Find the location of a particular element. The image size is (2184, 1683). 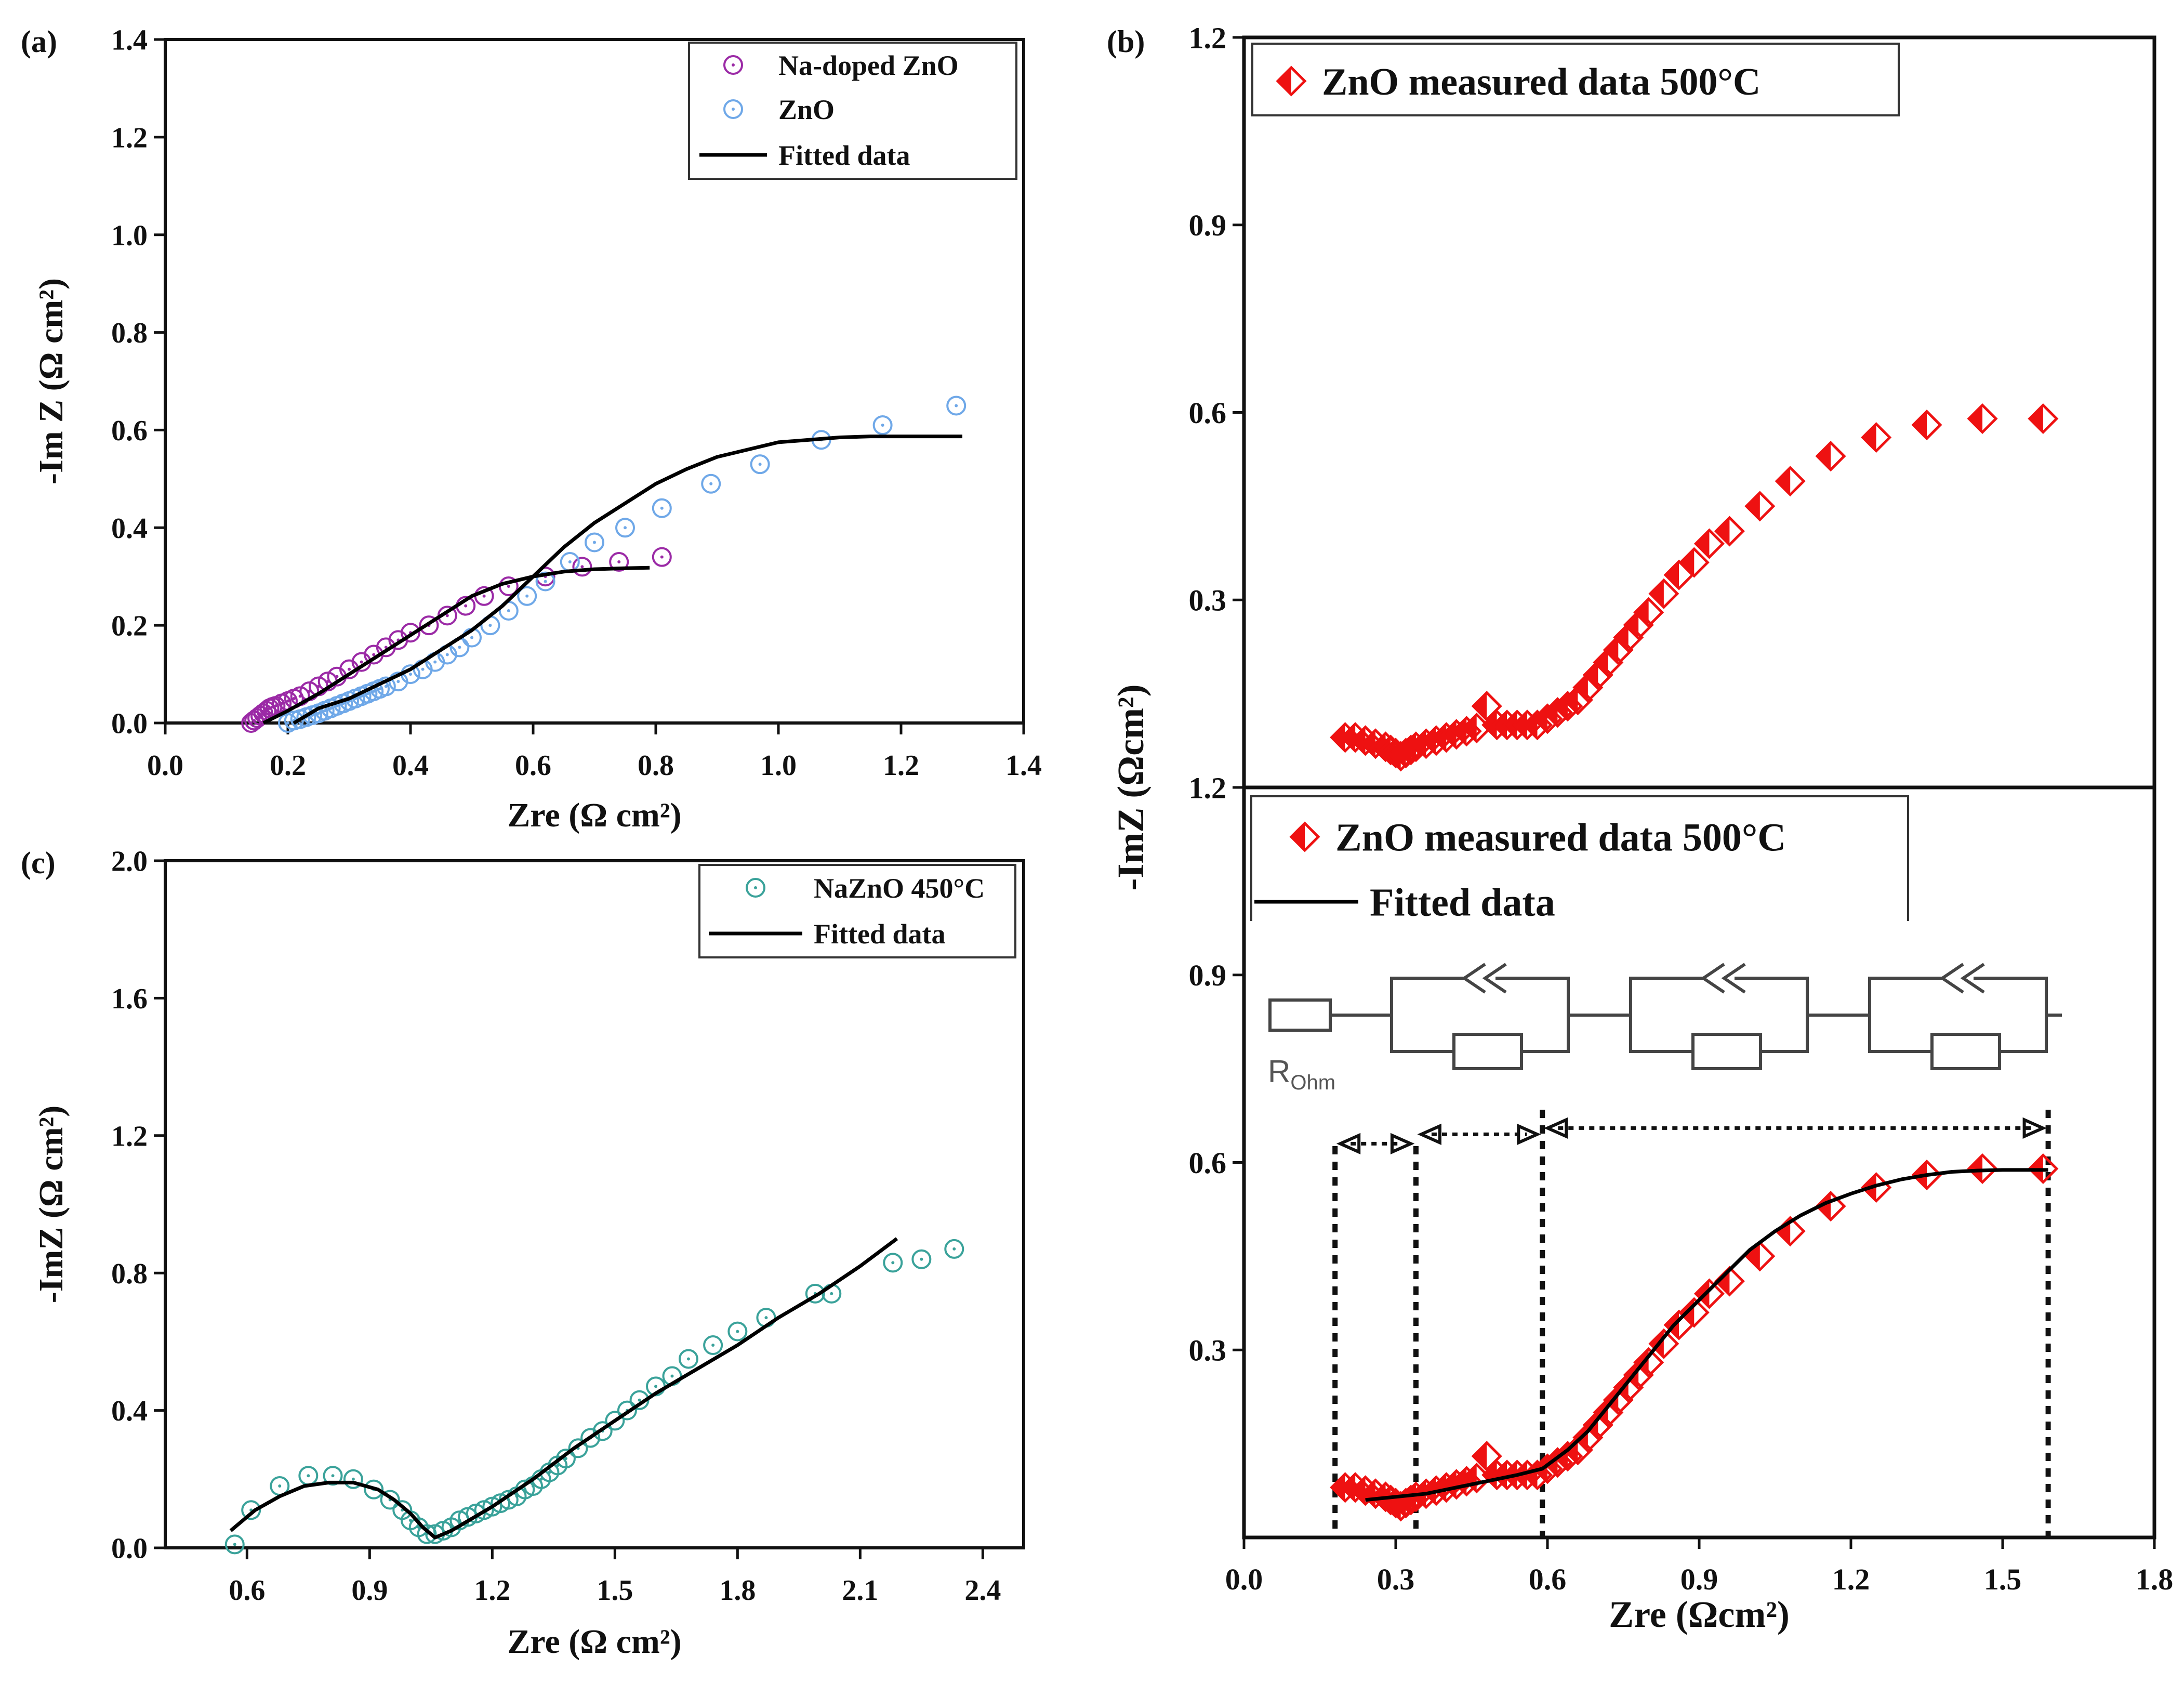

y-tick-label-b_top-1: 0.6 is located at coordinates (1208, 413).